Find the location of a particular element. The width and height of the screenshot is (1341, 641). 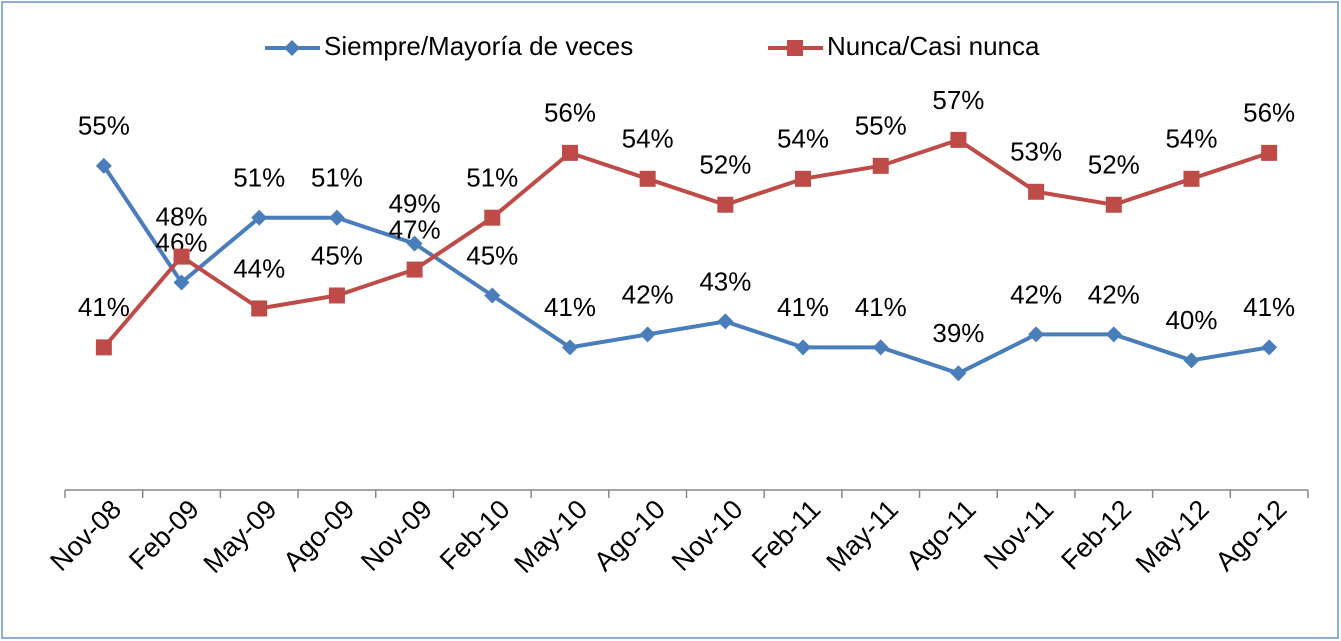

data-label: 49% is located at coordinates (415, 204).